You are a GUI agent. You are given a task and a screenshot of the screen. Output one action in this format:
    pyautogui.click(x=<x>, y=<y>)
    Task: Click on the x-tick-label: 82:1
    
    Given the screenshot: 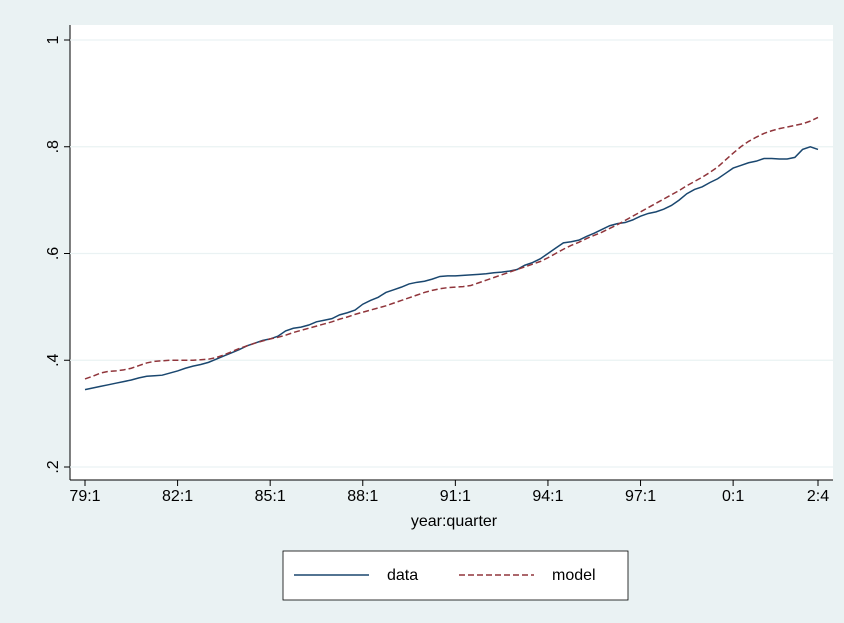 What is the action you would take?
    pyautogui.click(x=177, y=496)
    